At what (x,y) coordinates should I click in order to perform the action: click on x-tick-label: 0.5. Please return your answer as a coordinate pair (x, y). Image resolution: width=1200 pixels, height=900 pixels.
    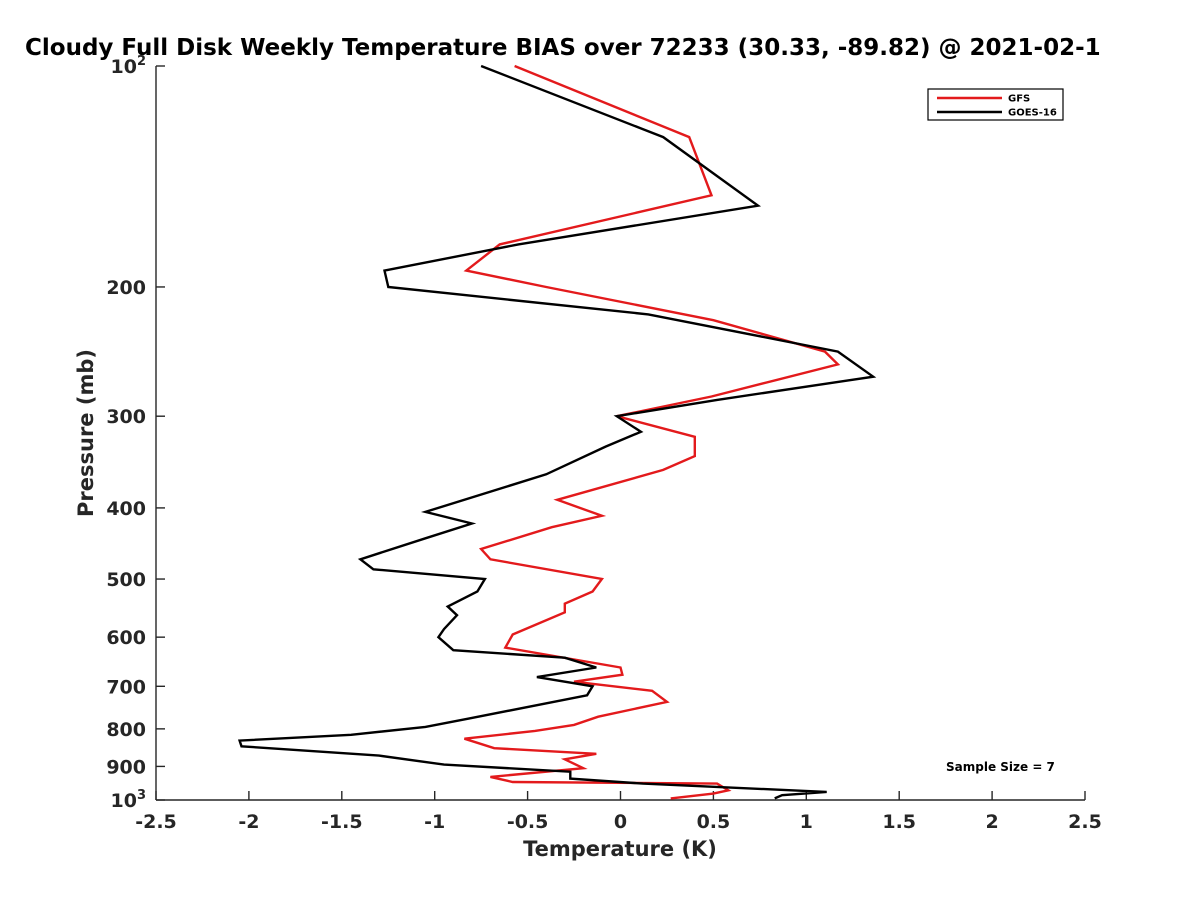
    Looking at the image, I should click on (714, 822).